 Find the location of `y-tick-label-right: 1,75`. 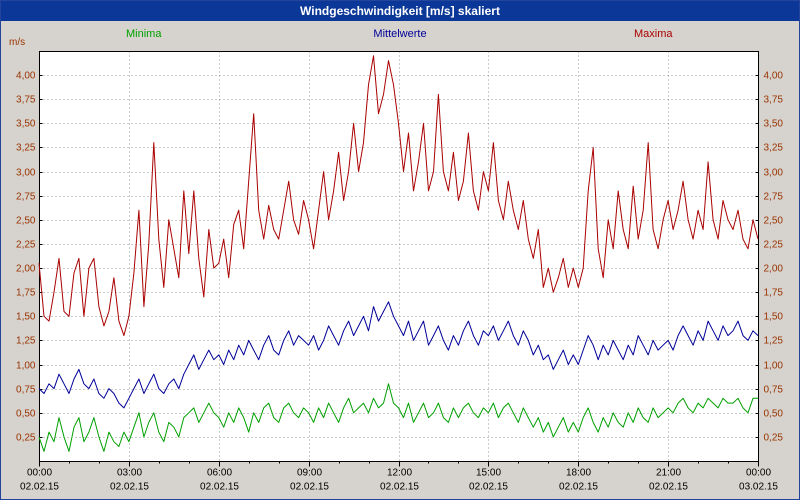

y-tick-label-right: 1,75 is located at coordinates (774, 293).